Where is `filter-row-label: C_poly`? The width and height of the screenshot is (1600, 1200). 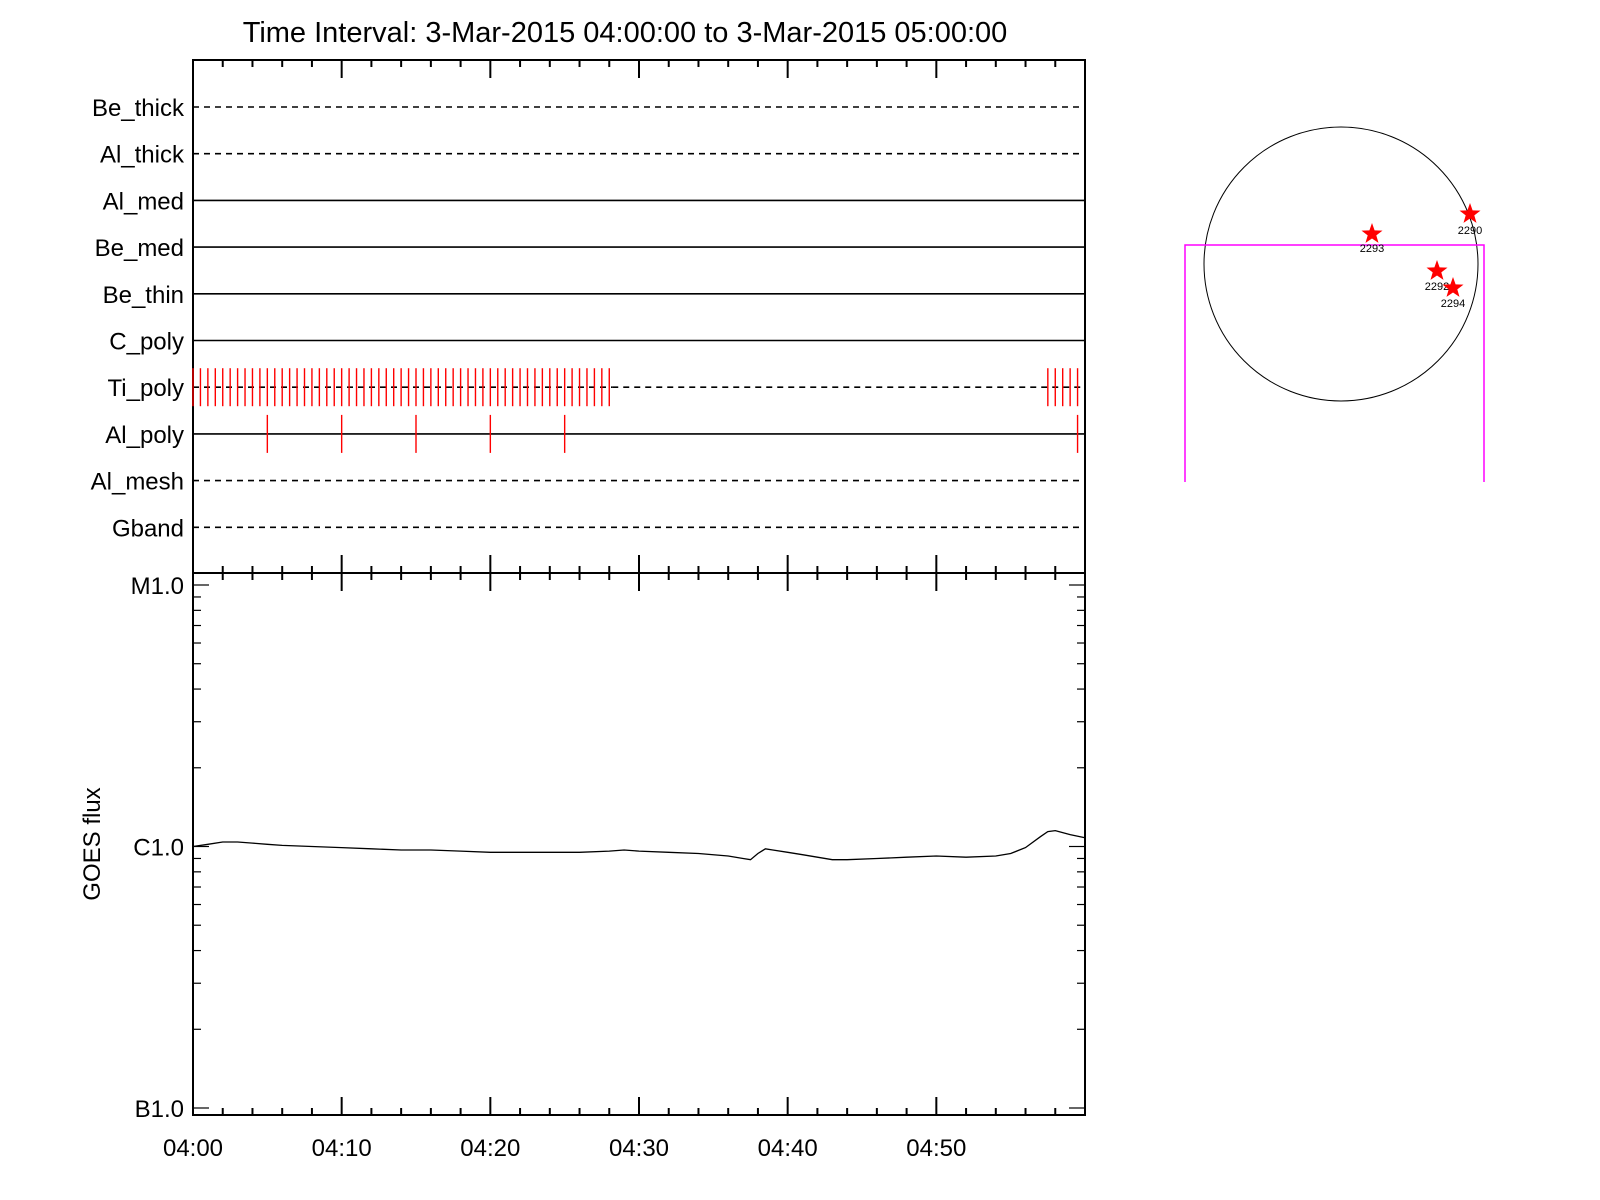
filter-row-label: C_poly is located at coordinates (146, 342).